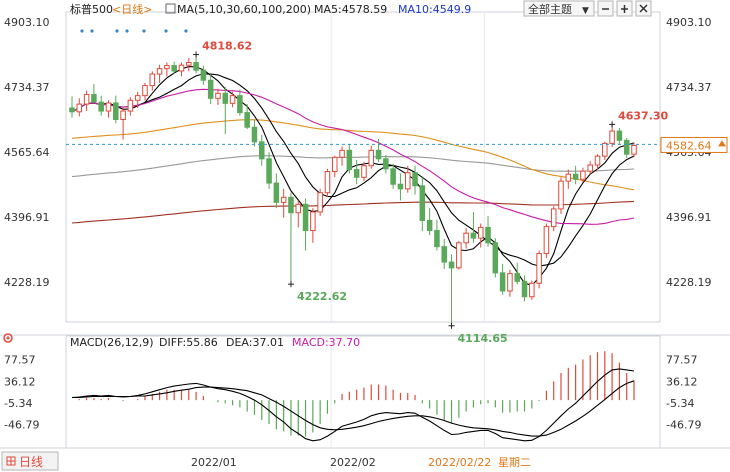  I want to click on ma100-line, so click(353, 166).